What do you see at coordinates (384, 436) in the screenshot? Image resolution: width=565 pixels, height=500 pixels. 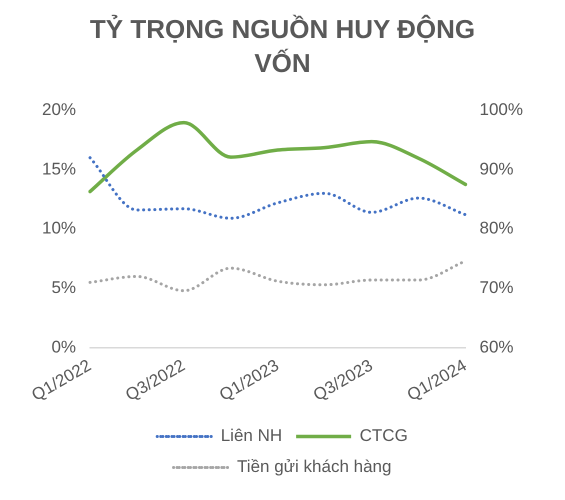 I see `legend-label: CTCG` at bounding box center [384, 436].